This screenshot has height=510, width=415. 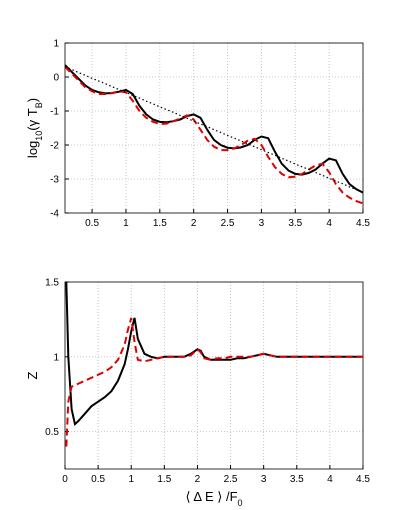 What do you see at coordinates (54, 112) in the screenshot?
I see `y-tick-label: -1` at bounding box center [54, 112].